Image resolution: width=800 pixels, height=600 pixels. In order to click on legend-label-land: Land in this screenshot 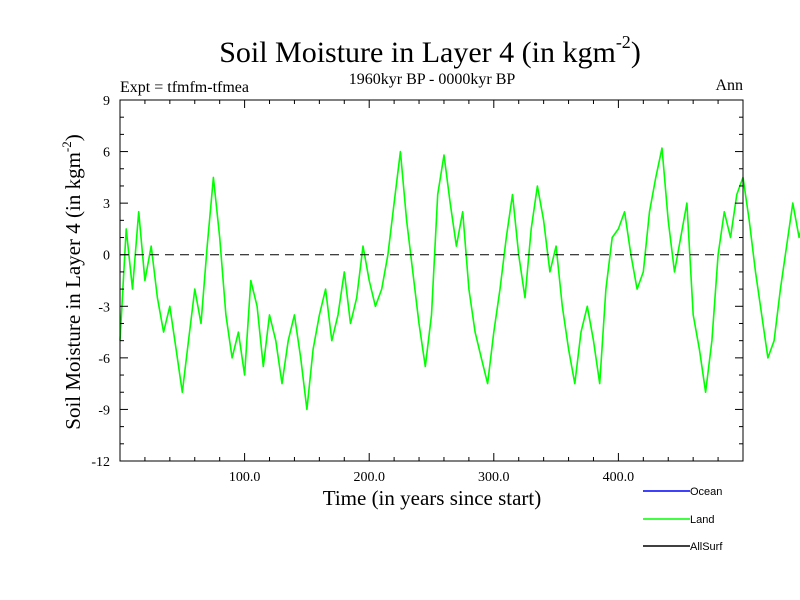, I will do `click(702, 520)`.